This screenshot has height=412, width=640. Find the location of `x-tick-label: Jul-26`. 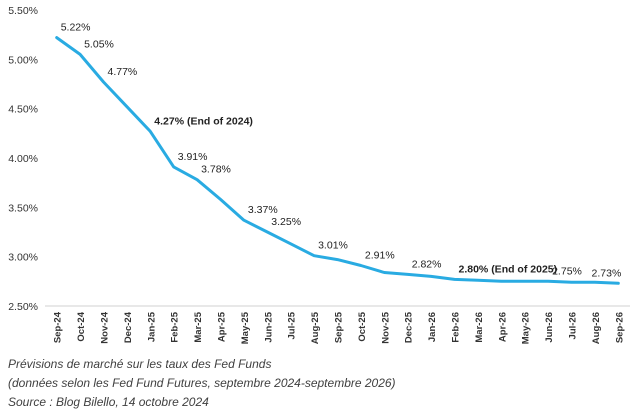

x-tick-label: Jul-26 is located at coordinates (573, 325).